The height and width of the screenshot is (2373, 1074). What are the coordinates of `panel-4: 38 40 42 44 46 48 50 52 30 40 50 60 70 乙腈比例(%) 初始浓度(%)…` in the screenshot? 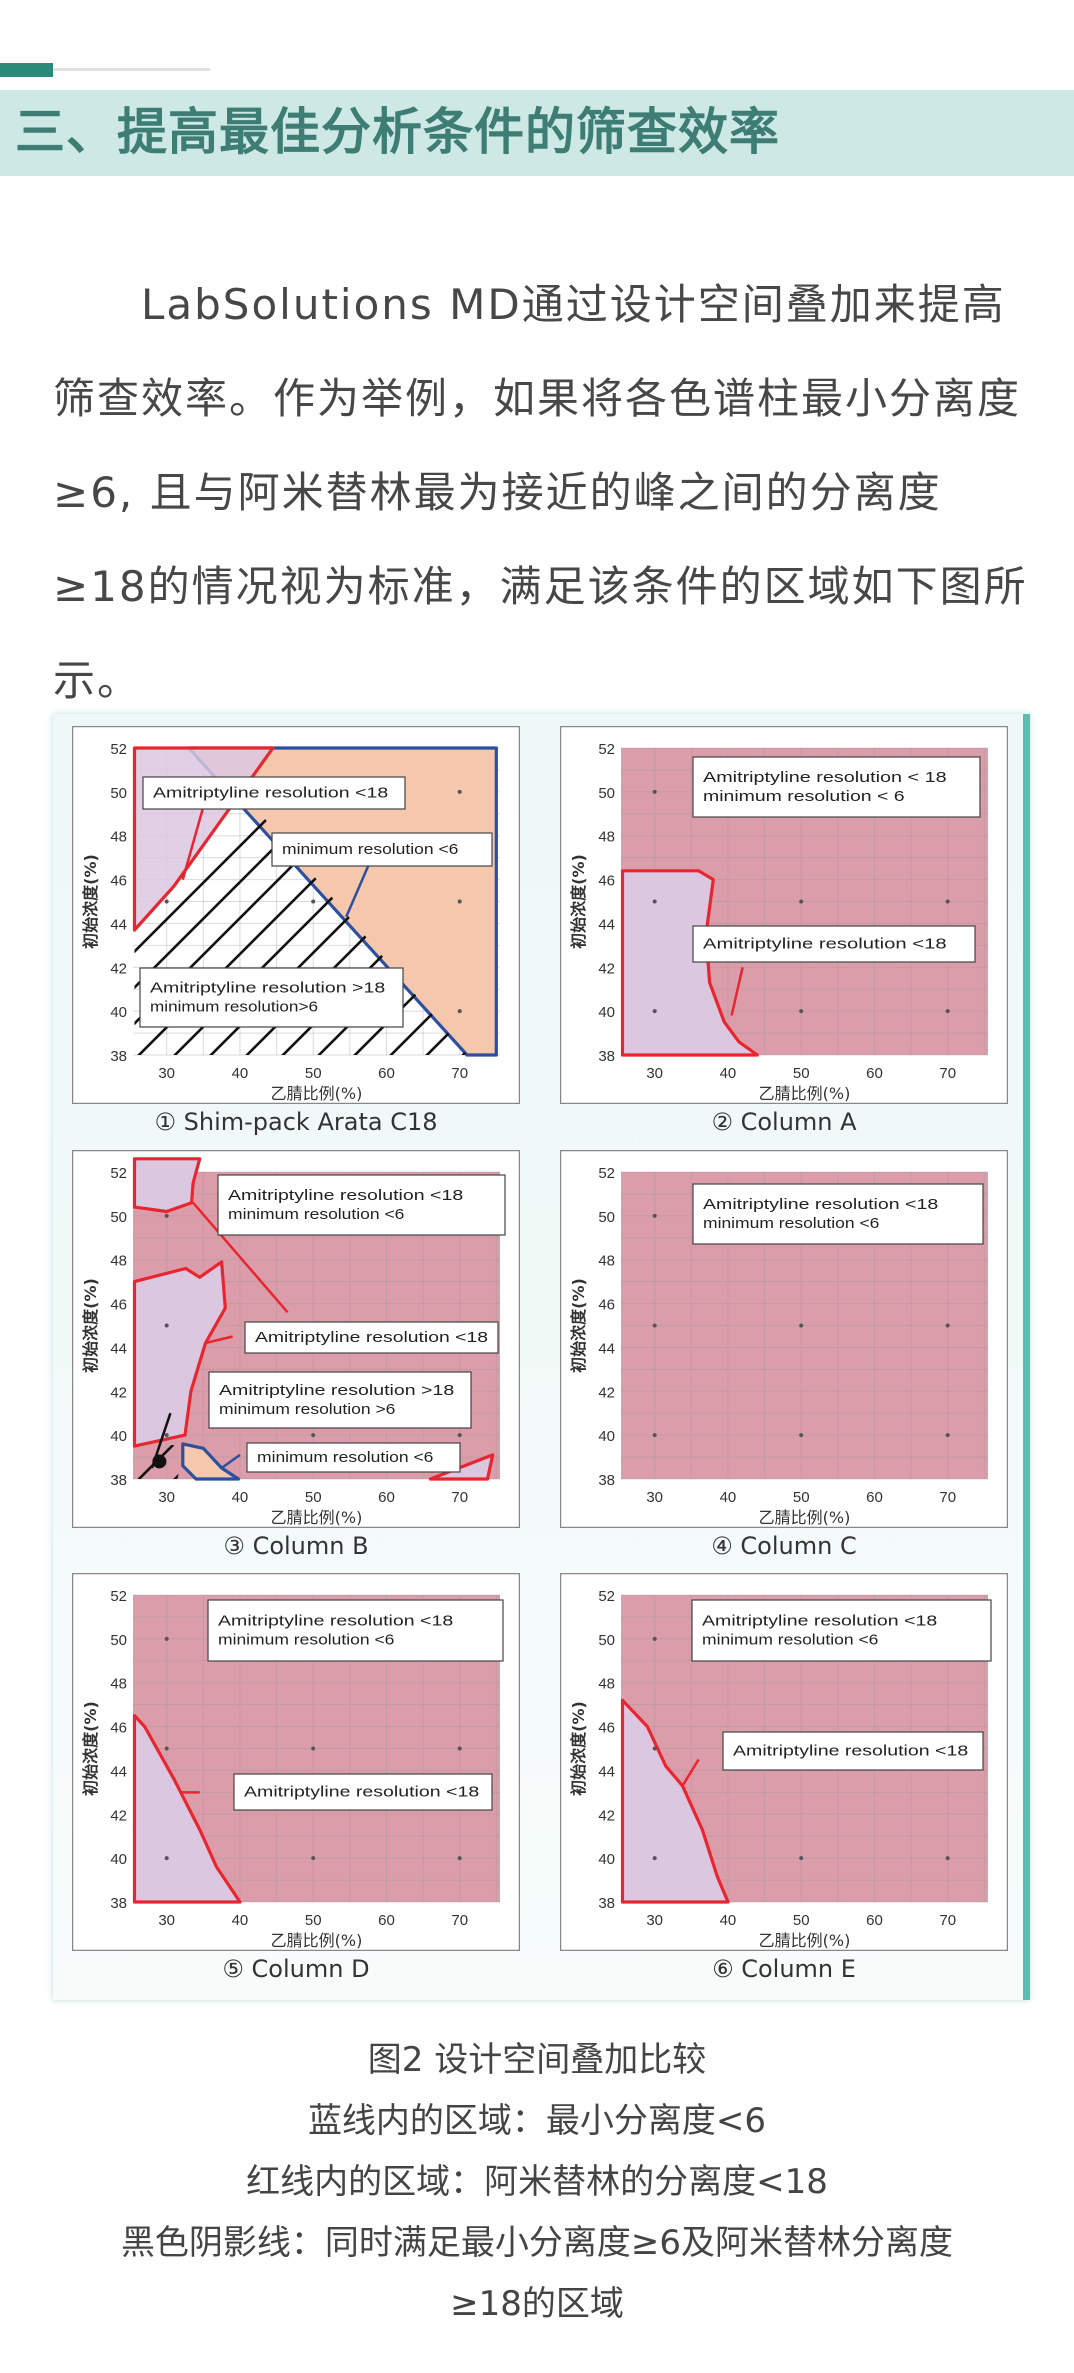 It's located at (784, 1360).